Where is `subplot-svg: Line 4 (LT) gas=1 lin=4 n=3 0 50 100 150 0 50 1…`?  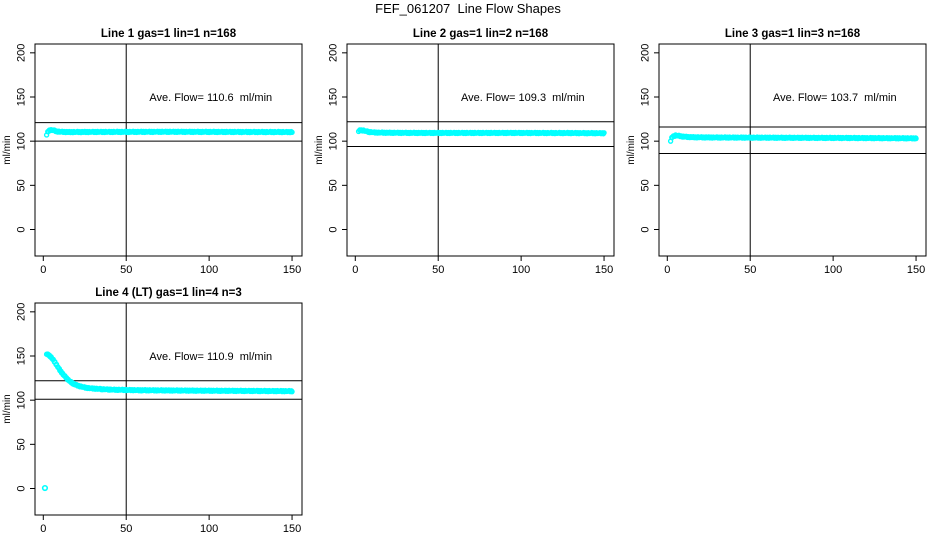 subplot-svg: Line 4 (LT) gas=1 lin=4 n=3 0 50 100 150 0 50 1… is located at coordinates (152, 411).